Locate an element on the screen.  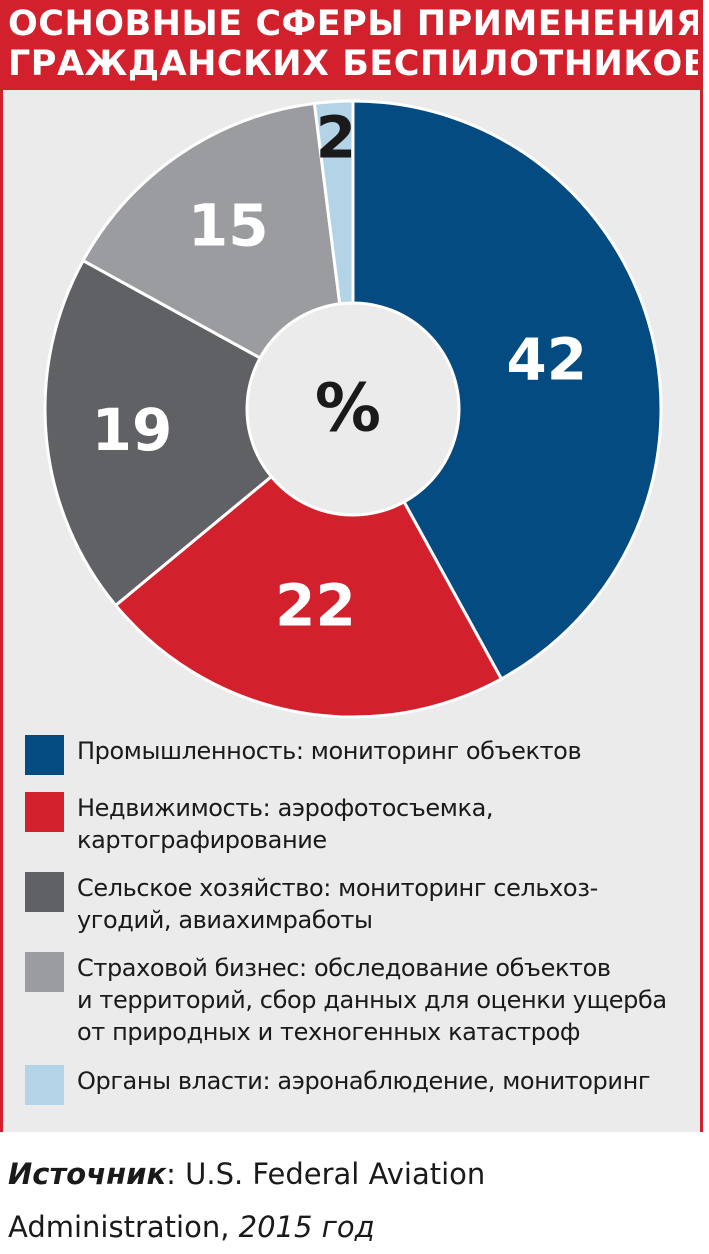
pie-label-government: 2 is located at coordinates (336, 138).